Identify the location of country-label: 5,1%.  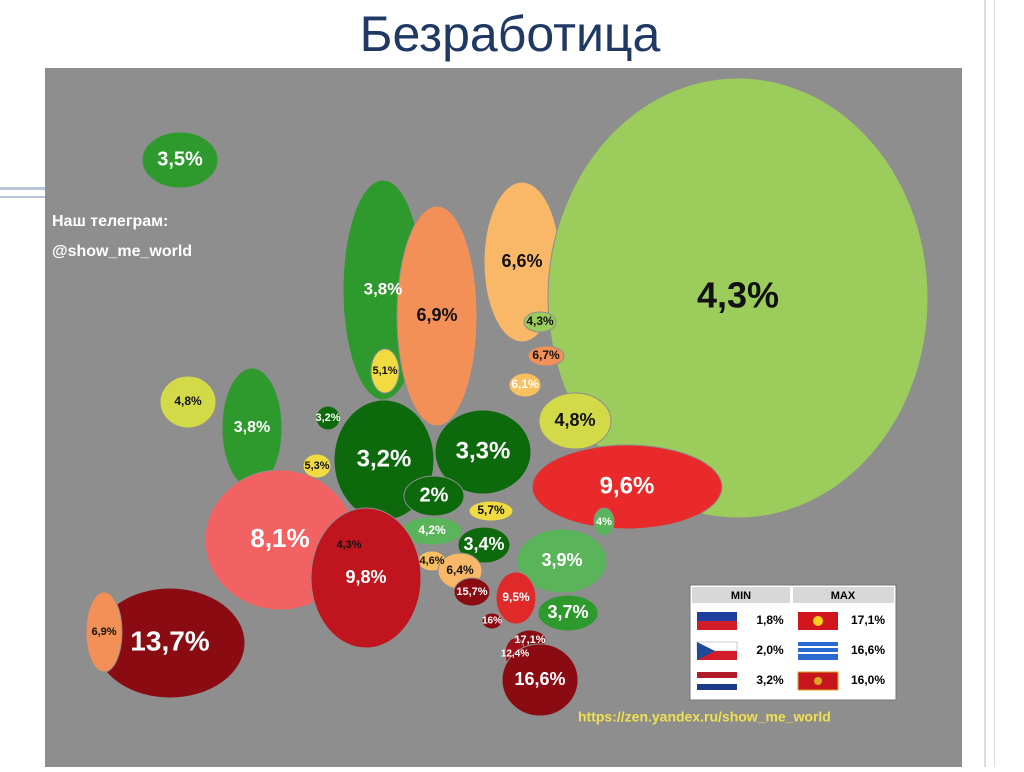
(384, 371).